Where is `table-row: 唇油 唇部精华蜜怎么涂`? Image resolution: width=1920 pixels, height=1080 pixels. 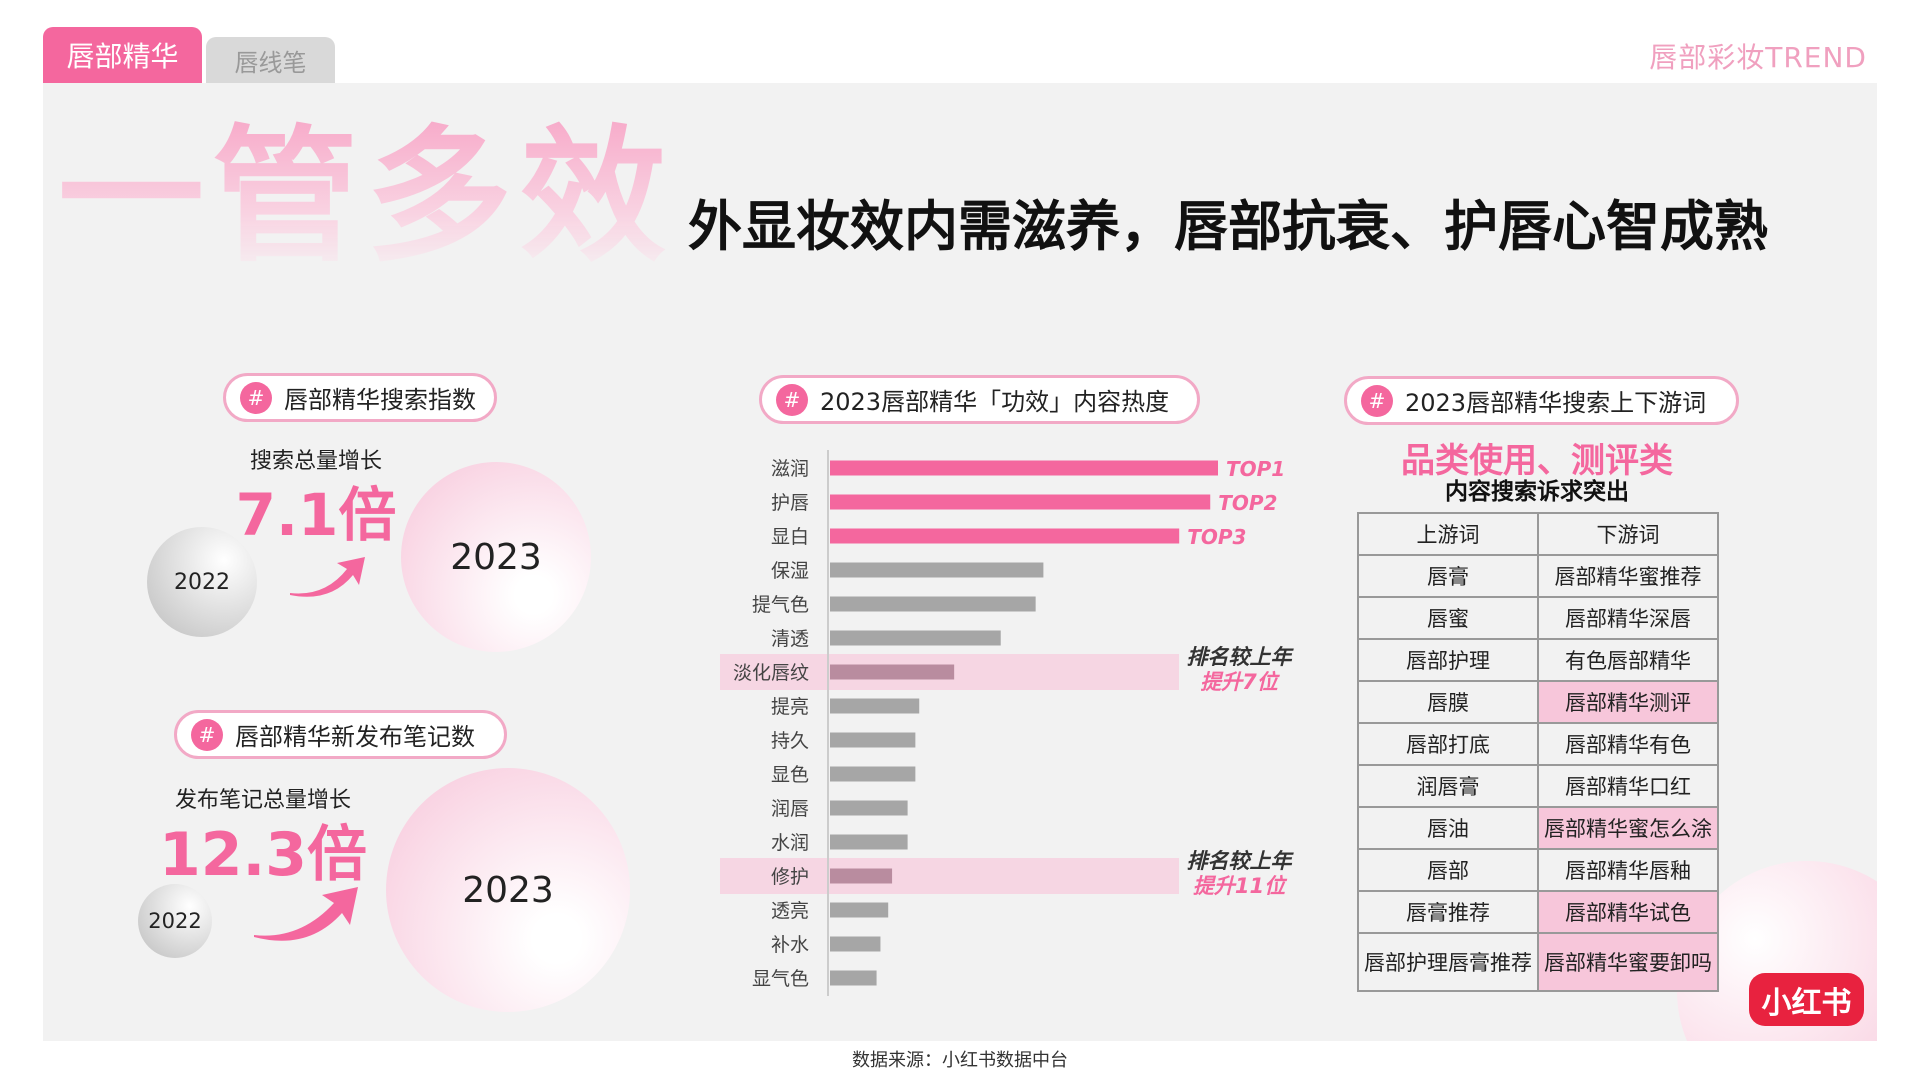 table-row: 唇油 唇部精华蜜怎么涂 is located at coordinates (1538, 828).